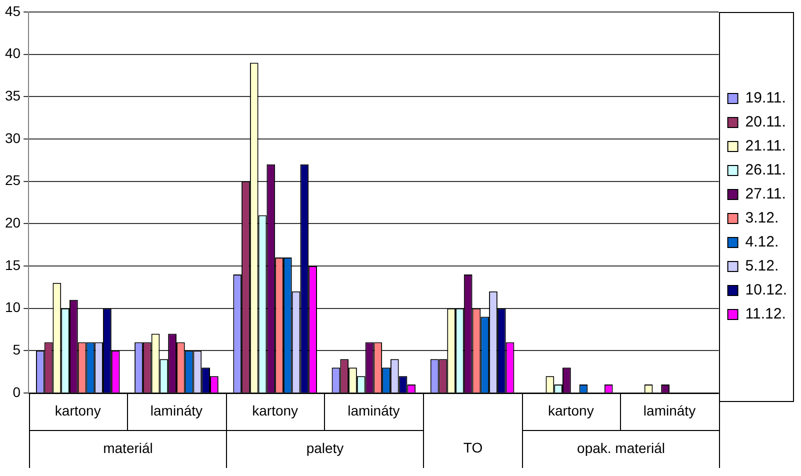  I want to click on legend-label: 4.12., so click(762, 242).